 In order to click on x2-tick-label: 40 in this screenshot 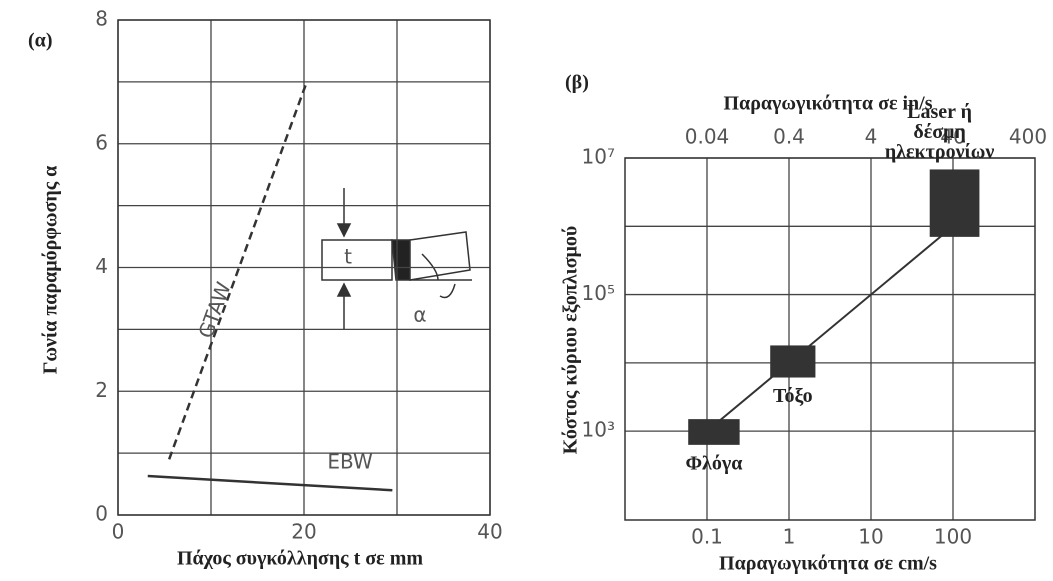, I will do `click(952, 137)`.